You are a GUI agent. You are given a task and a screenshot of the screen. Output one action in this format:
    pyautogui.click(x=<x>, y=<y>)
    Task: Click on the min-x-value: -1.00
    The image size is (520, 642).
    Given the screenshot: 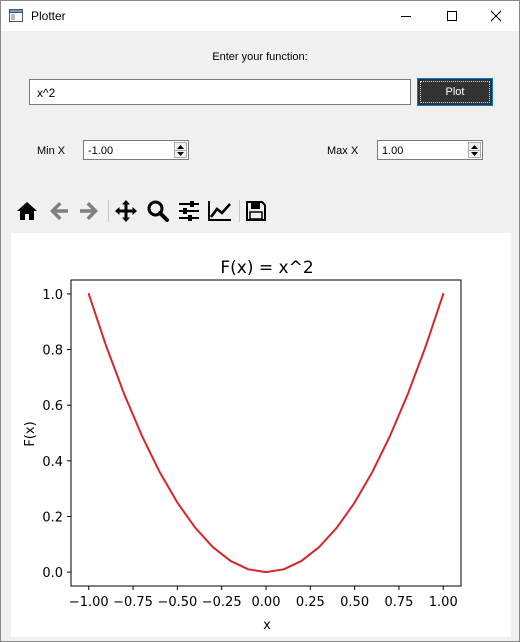 What is the action you would take?
    pyautogui.click(x=101, y=151)
    